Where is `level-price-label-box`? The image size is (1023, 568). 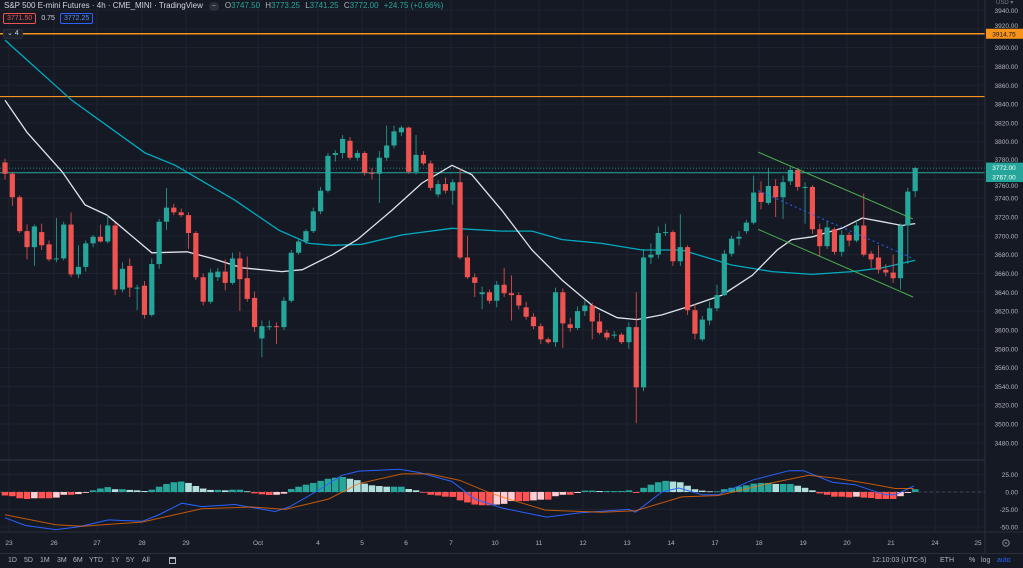
level-price-label-box is located at coordinates (1004, 177).